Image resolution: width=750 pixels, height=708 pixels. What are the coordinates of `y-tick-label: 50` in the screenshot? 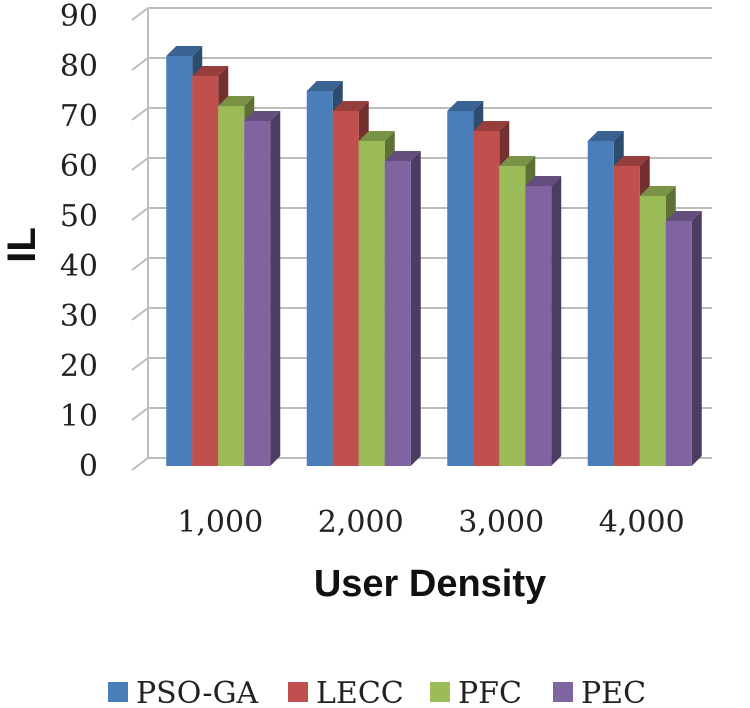 It's located at (79, 216).